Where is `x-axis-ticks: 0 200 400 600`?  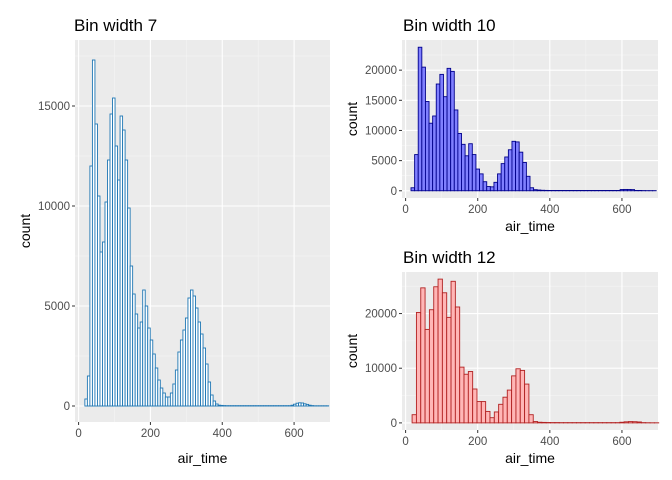 x-axis-ticks: 0 200 400 600 is located at coordinates (517, 439).